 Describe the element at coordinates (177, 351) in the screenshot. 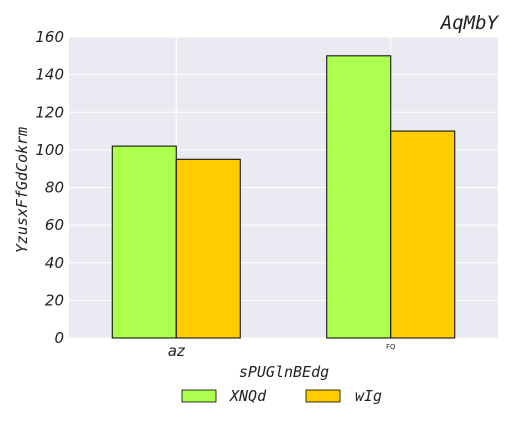

I see `x-tick-label: az` at that location.